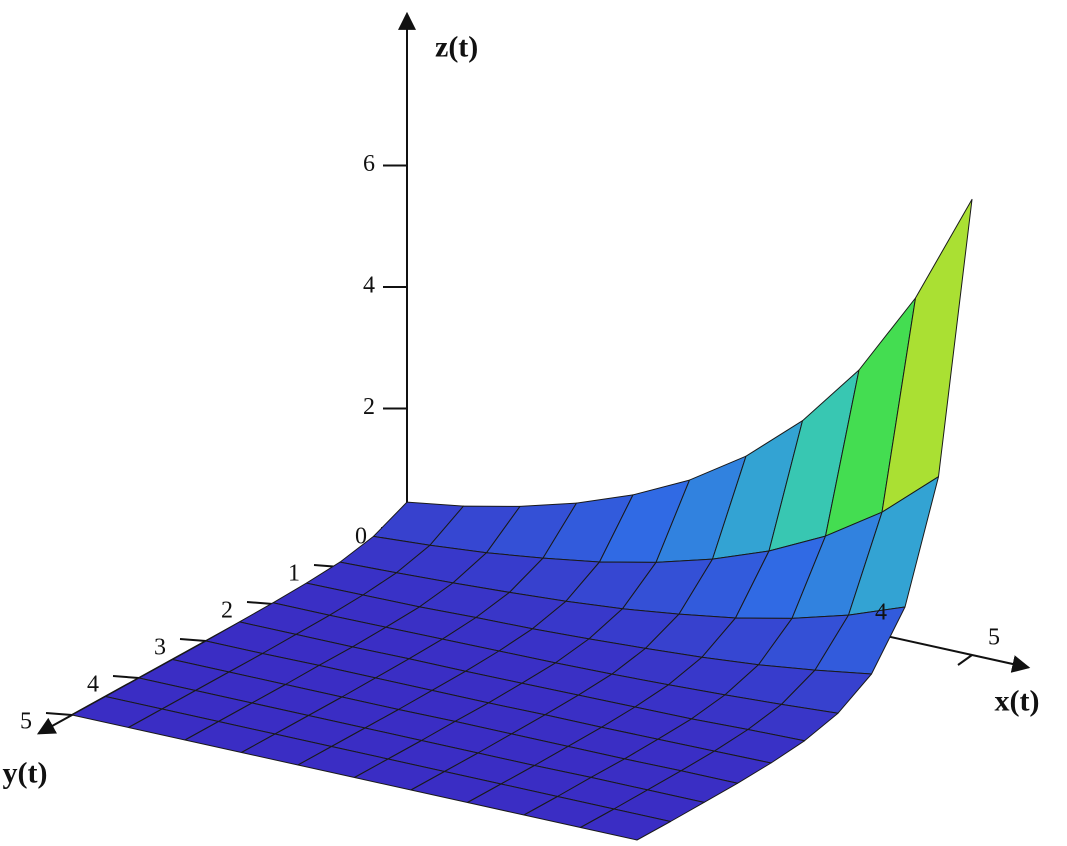 The width and height of the screenshot is (1067, 846). Describe the element at coordinates (26, 722) in the screenshot. I see `y-tick-label: 5` at that location.